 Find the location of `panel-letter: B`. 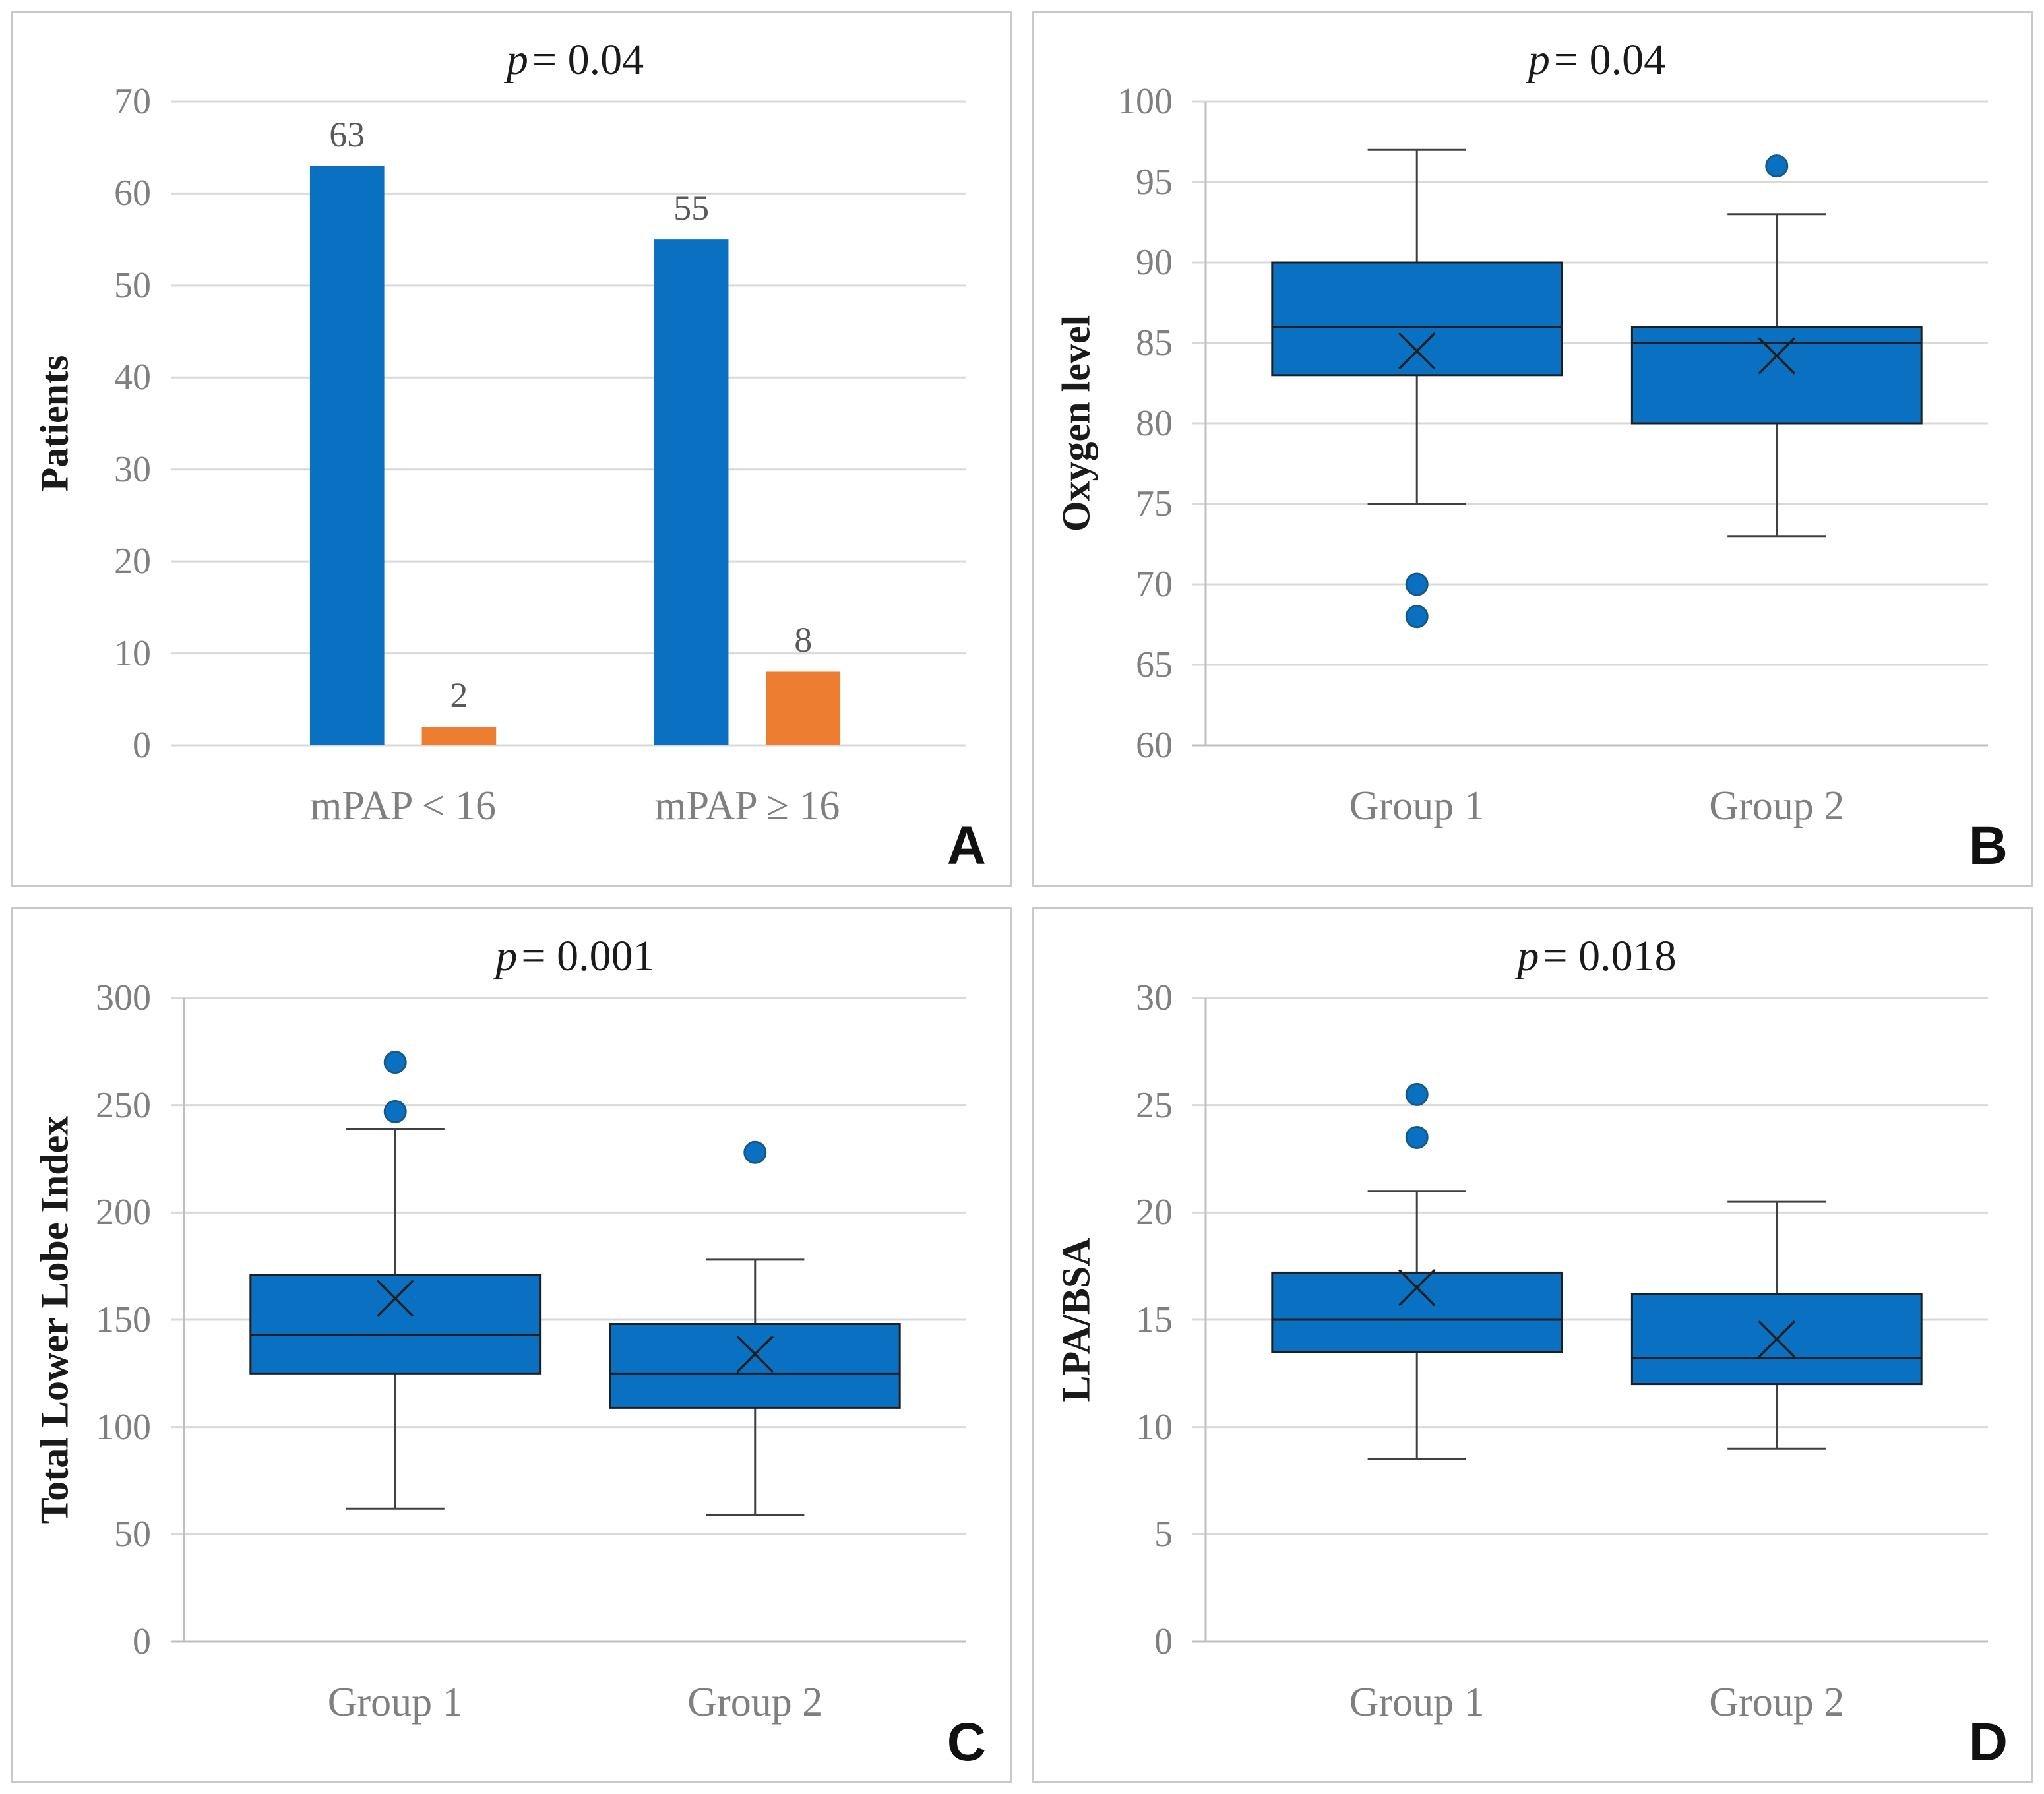

panel-letter: B is located at coordinates (1988, 846).